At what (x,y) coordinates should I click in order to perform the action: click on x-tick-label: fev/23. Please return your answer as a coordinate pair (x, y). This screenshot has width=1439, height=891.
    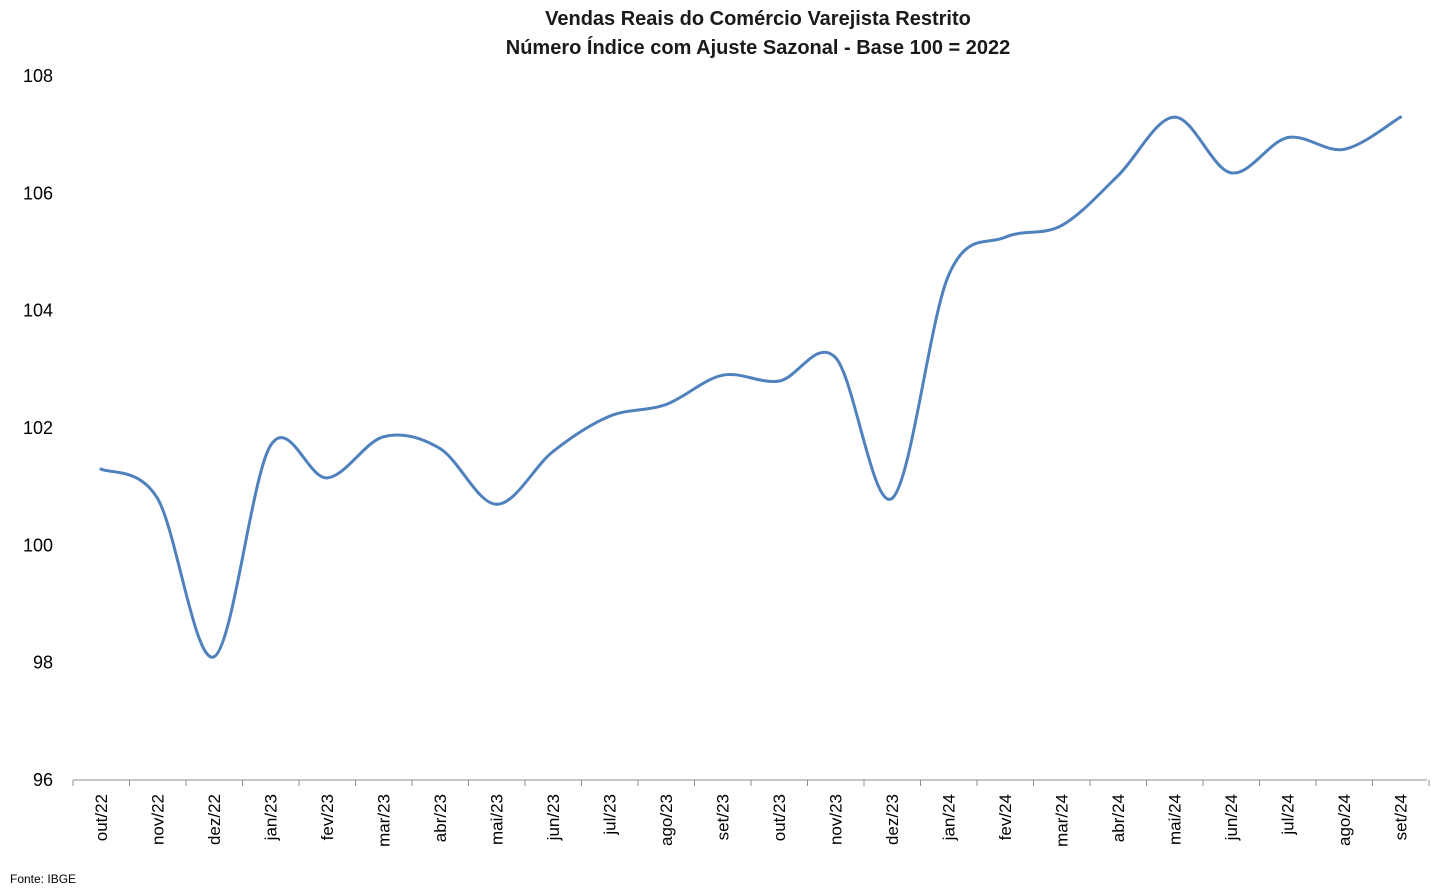
    Looking at the image, I should click on (327, 817).